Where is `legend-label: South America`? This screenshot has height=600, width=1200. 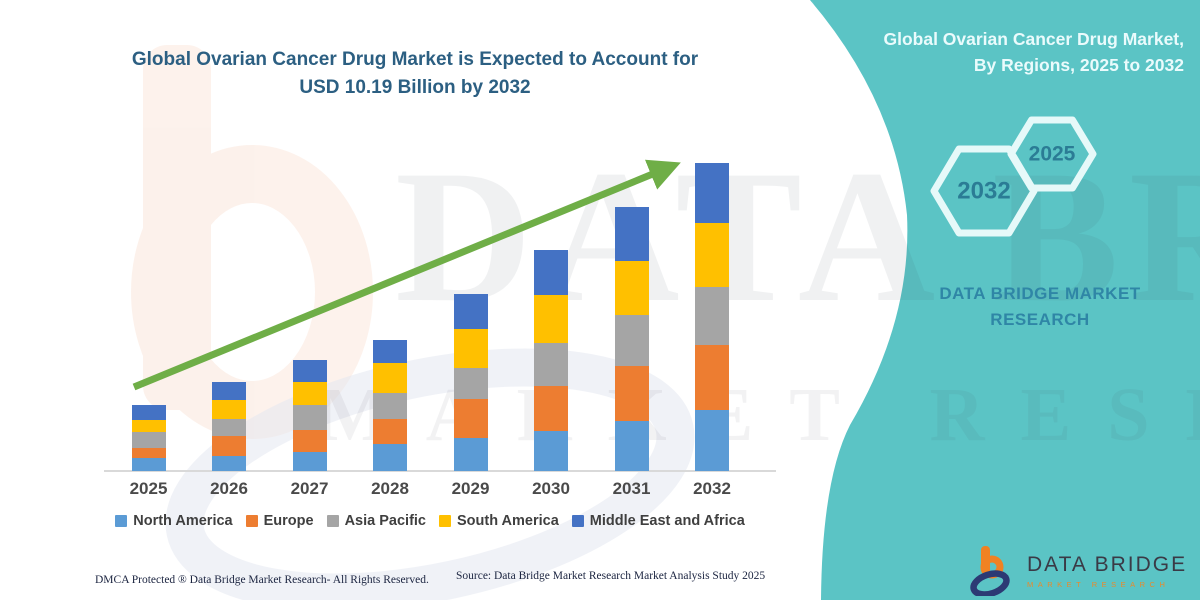
legend-label: South America is located at coordinates (508, 521).